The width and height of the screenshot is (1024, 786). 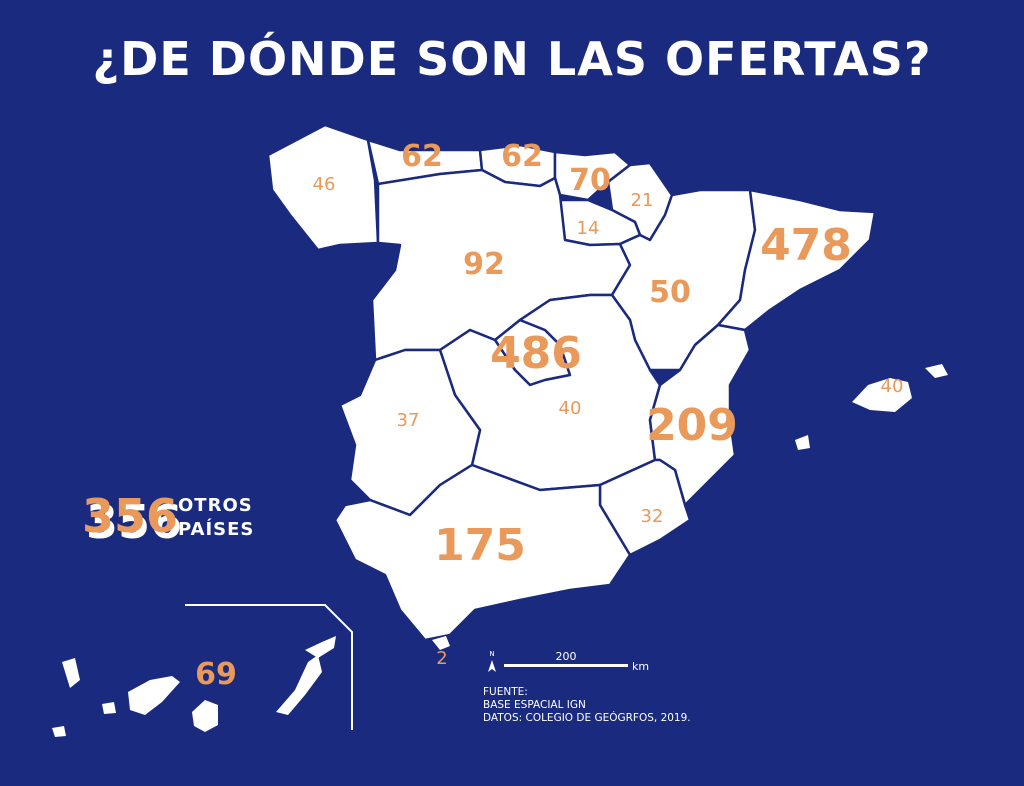 I want to click on other-label-line2: PAÍSES, so click(x=216, y=529).